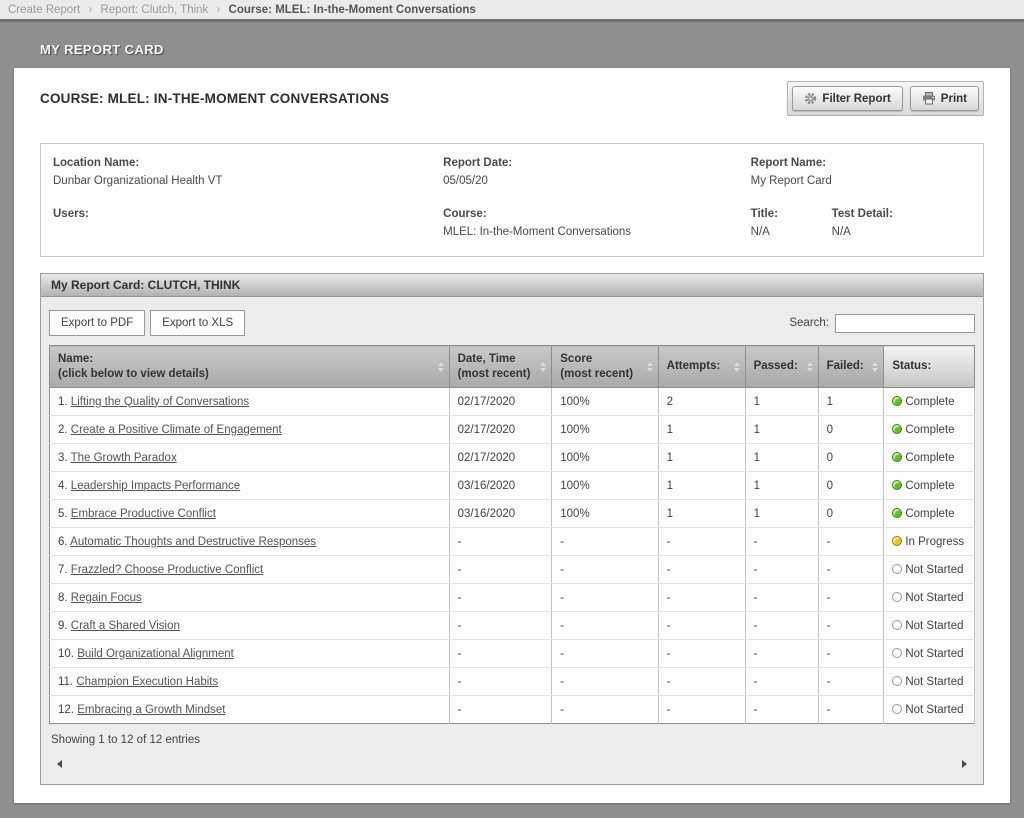 The width and height of the screenshot is (1024, 818). What do you see at coordinates (155, 653) in the screenshot?
I see `lesson-link: Build Organizational Alignment` at bounding box center [155, 653].